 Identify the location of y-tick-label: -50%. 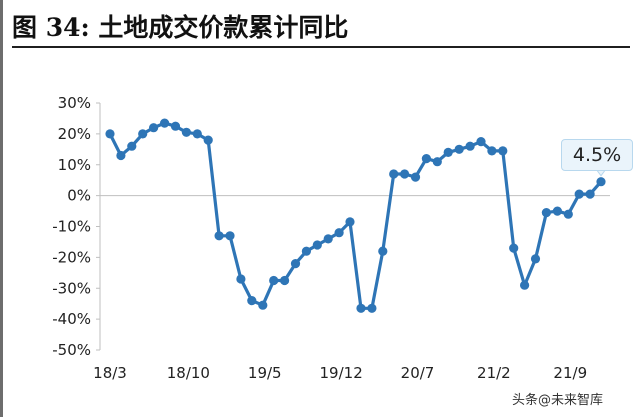
(71, 350).